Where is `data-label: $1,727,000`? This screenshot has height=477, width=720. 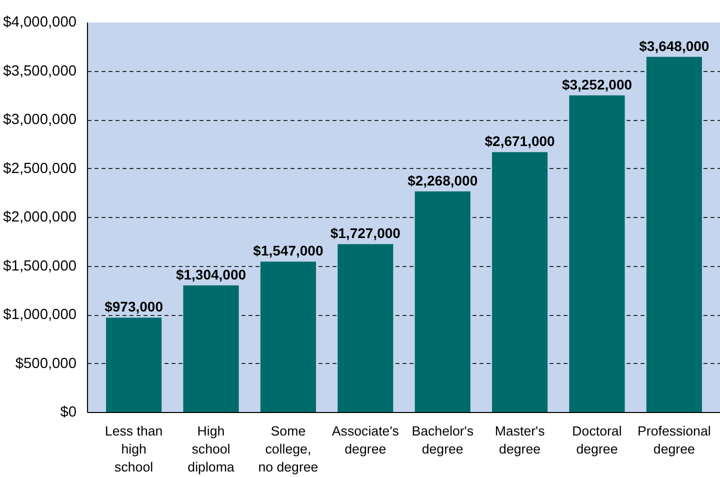 data-label: $1,727,000 is located at coordinates (365, 233).